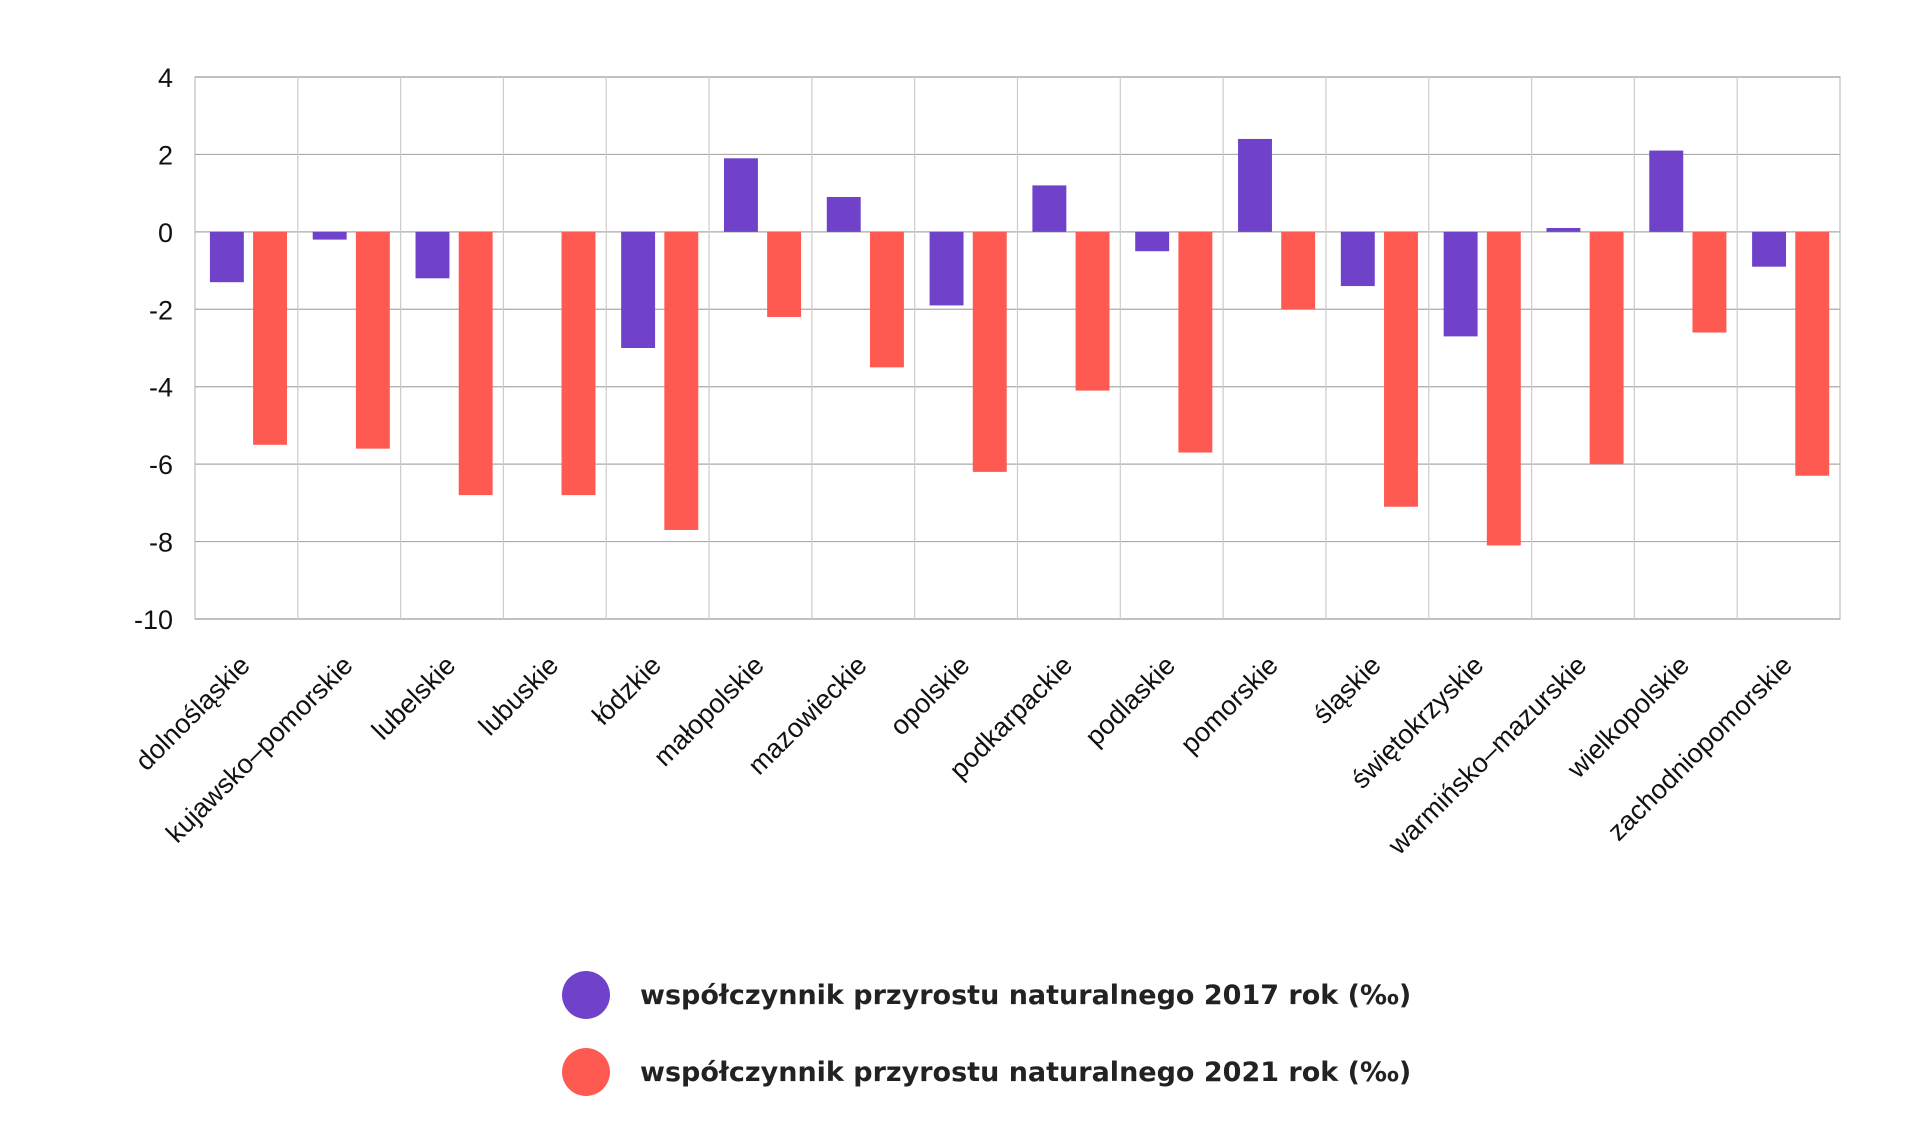  I want to click on x-tick-label: warmińsko–mazurskie, so click(1487, 755).